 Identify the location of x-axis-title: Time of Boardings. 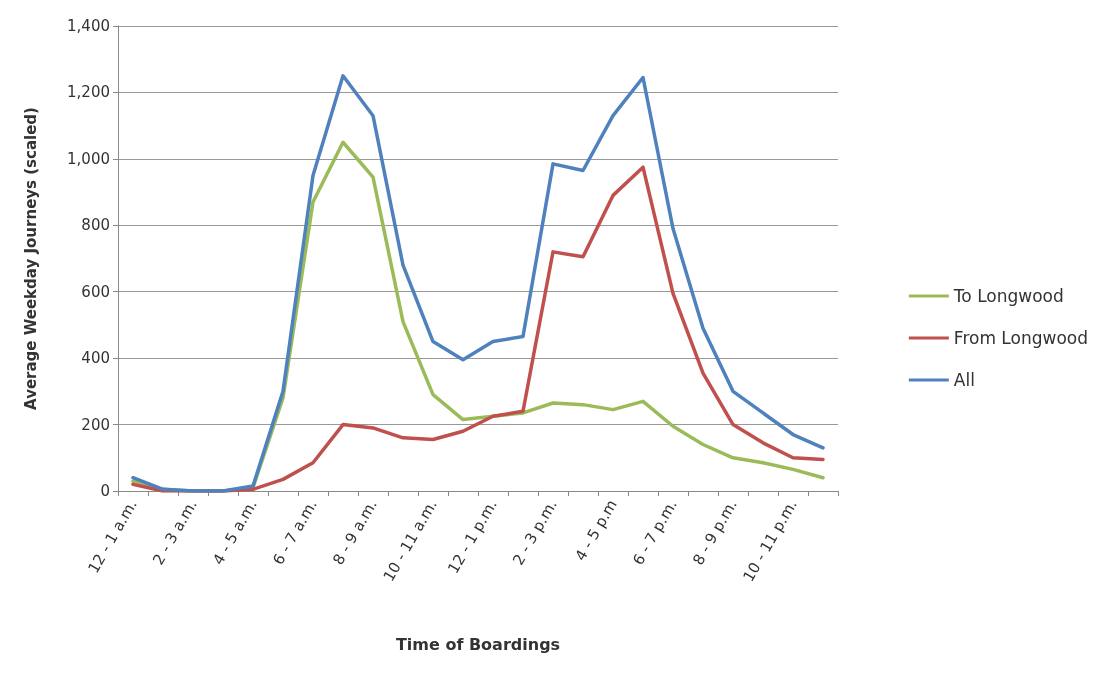
(478, 644).